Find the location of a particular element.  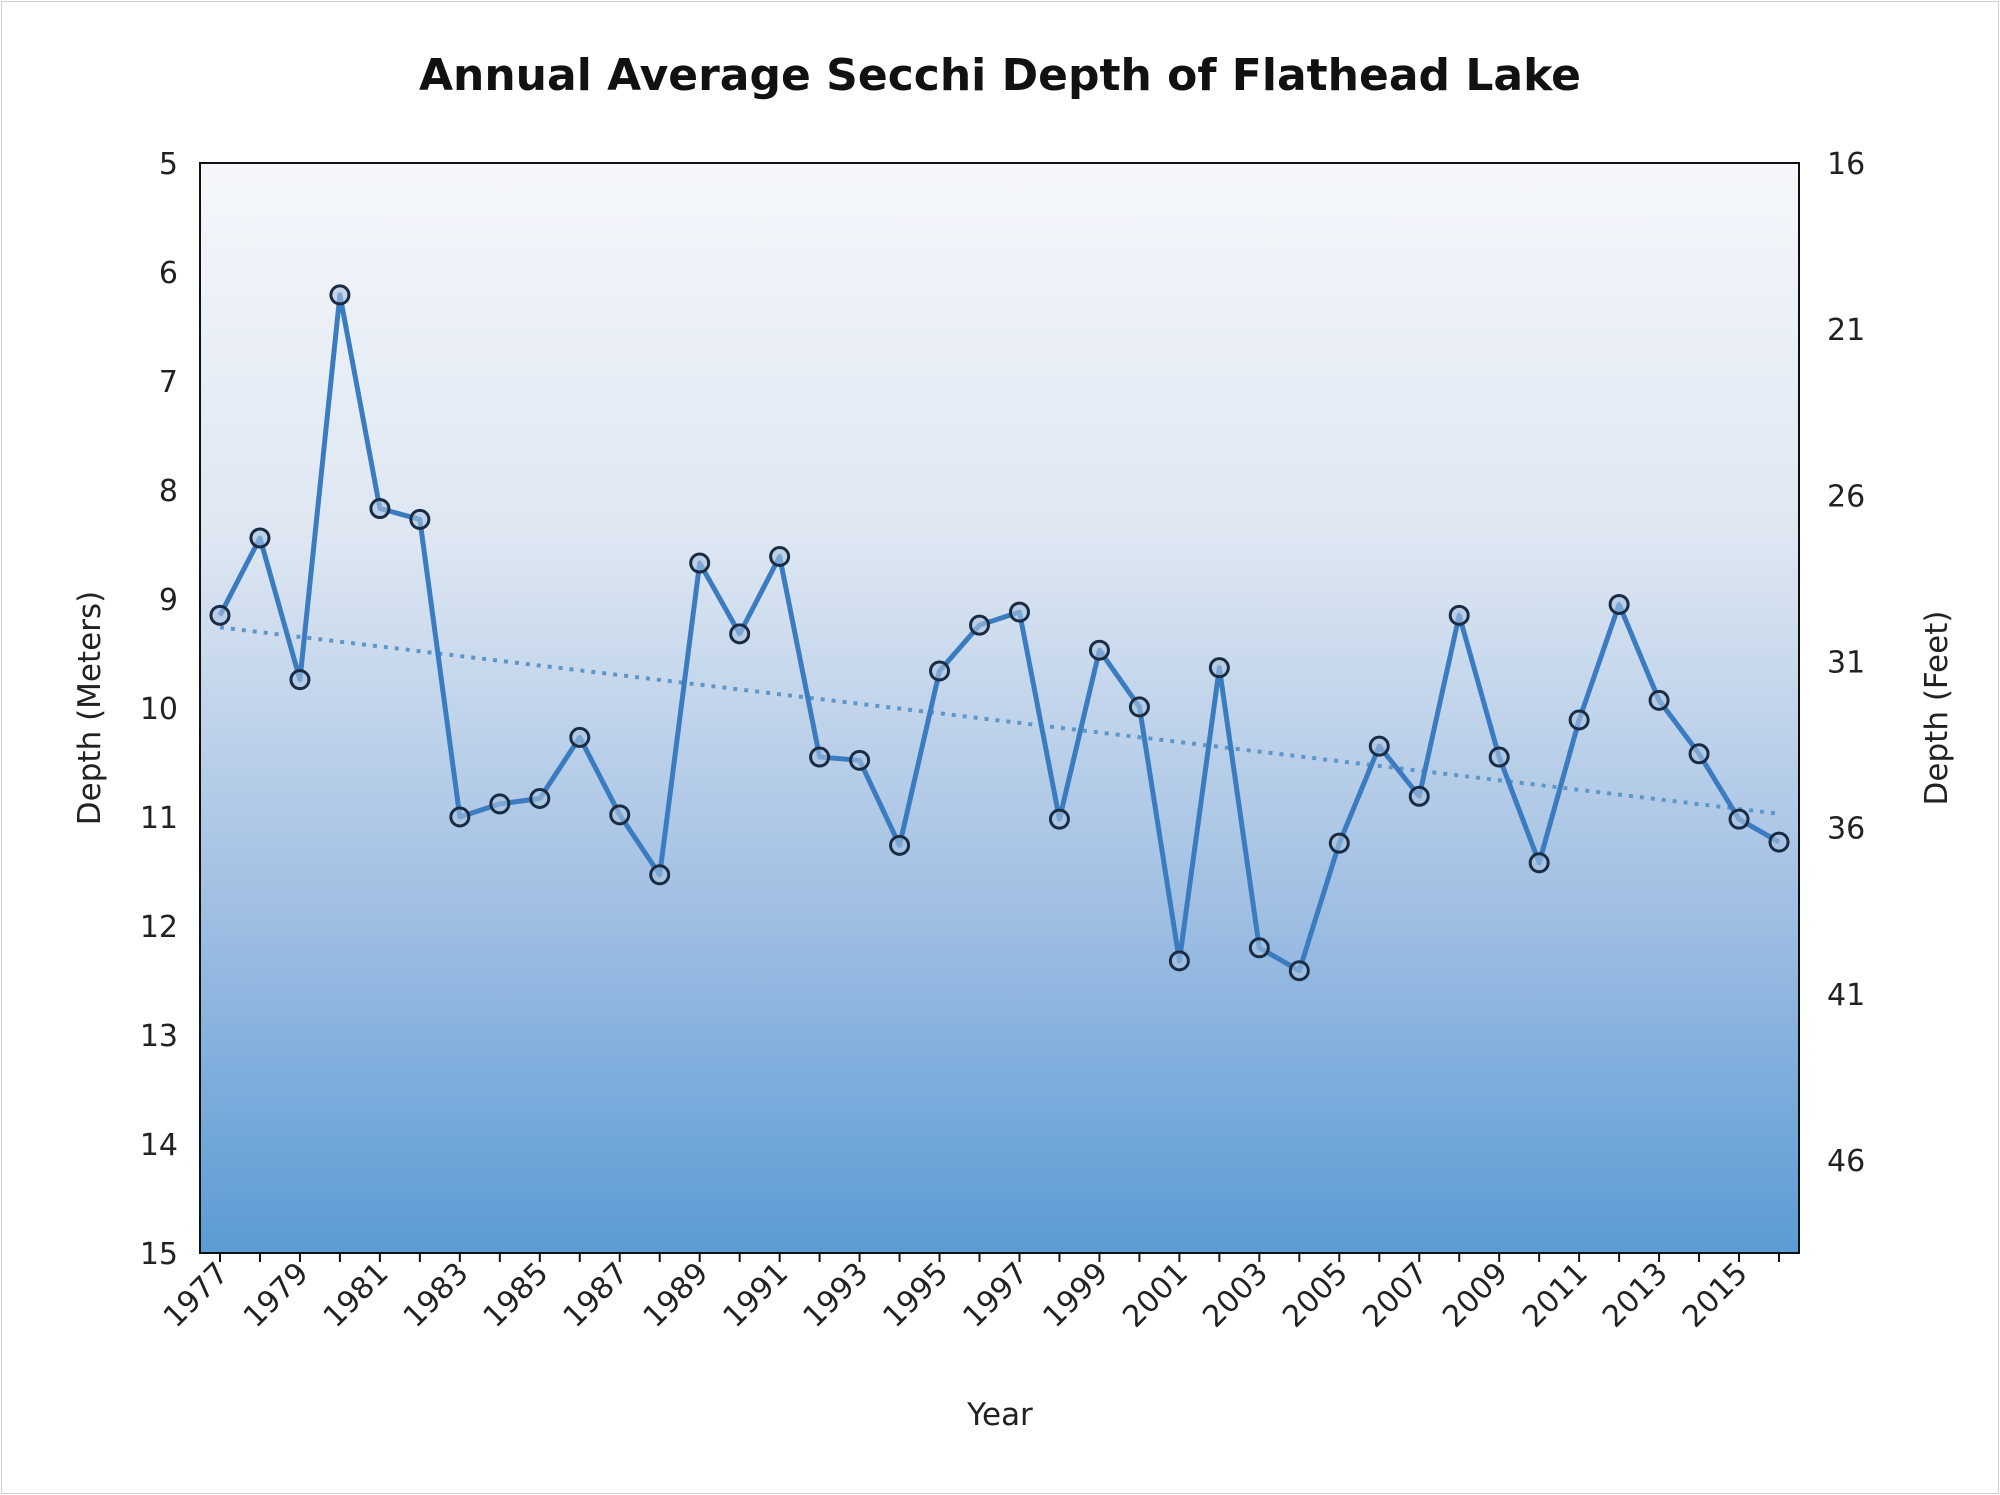

y-right-tick-label: 41 is located at coordinates (1846, 995).